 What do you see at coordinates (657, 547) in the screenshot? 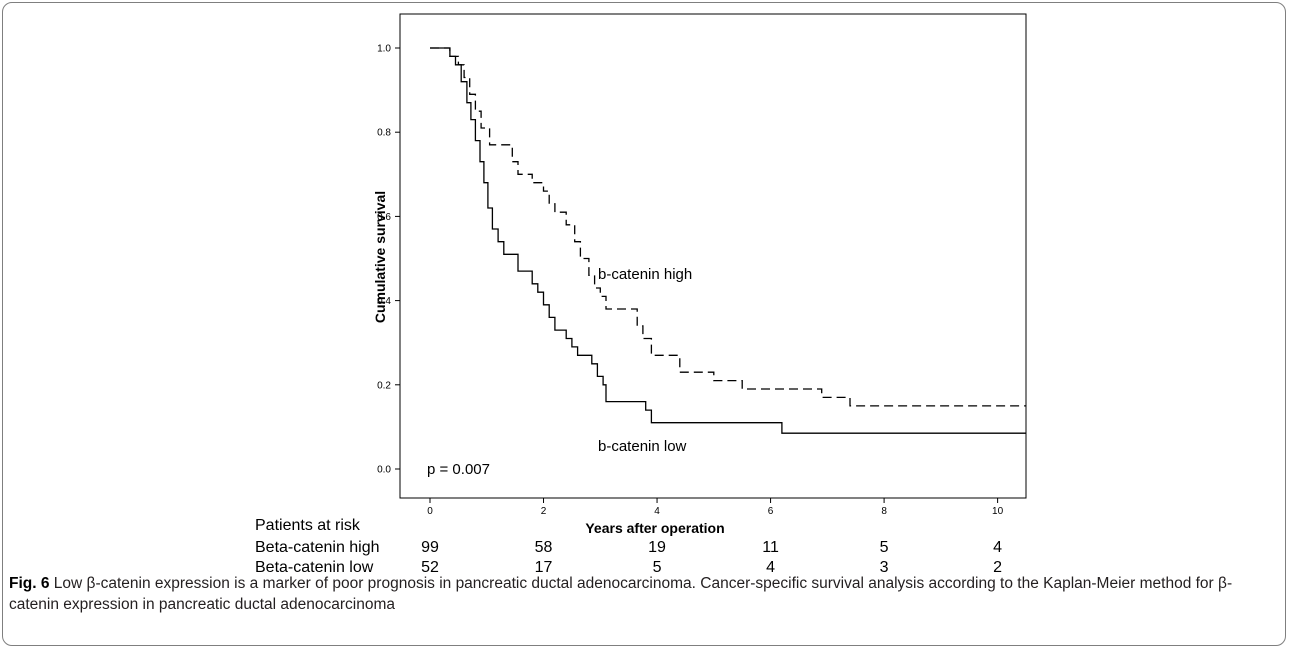
I see `risk-value: 19` at bounding box center [657, 547].